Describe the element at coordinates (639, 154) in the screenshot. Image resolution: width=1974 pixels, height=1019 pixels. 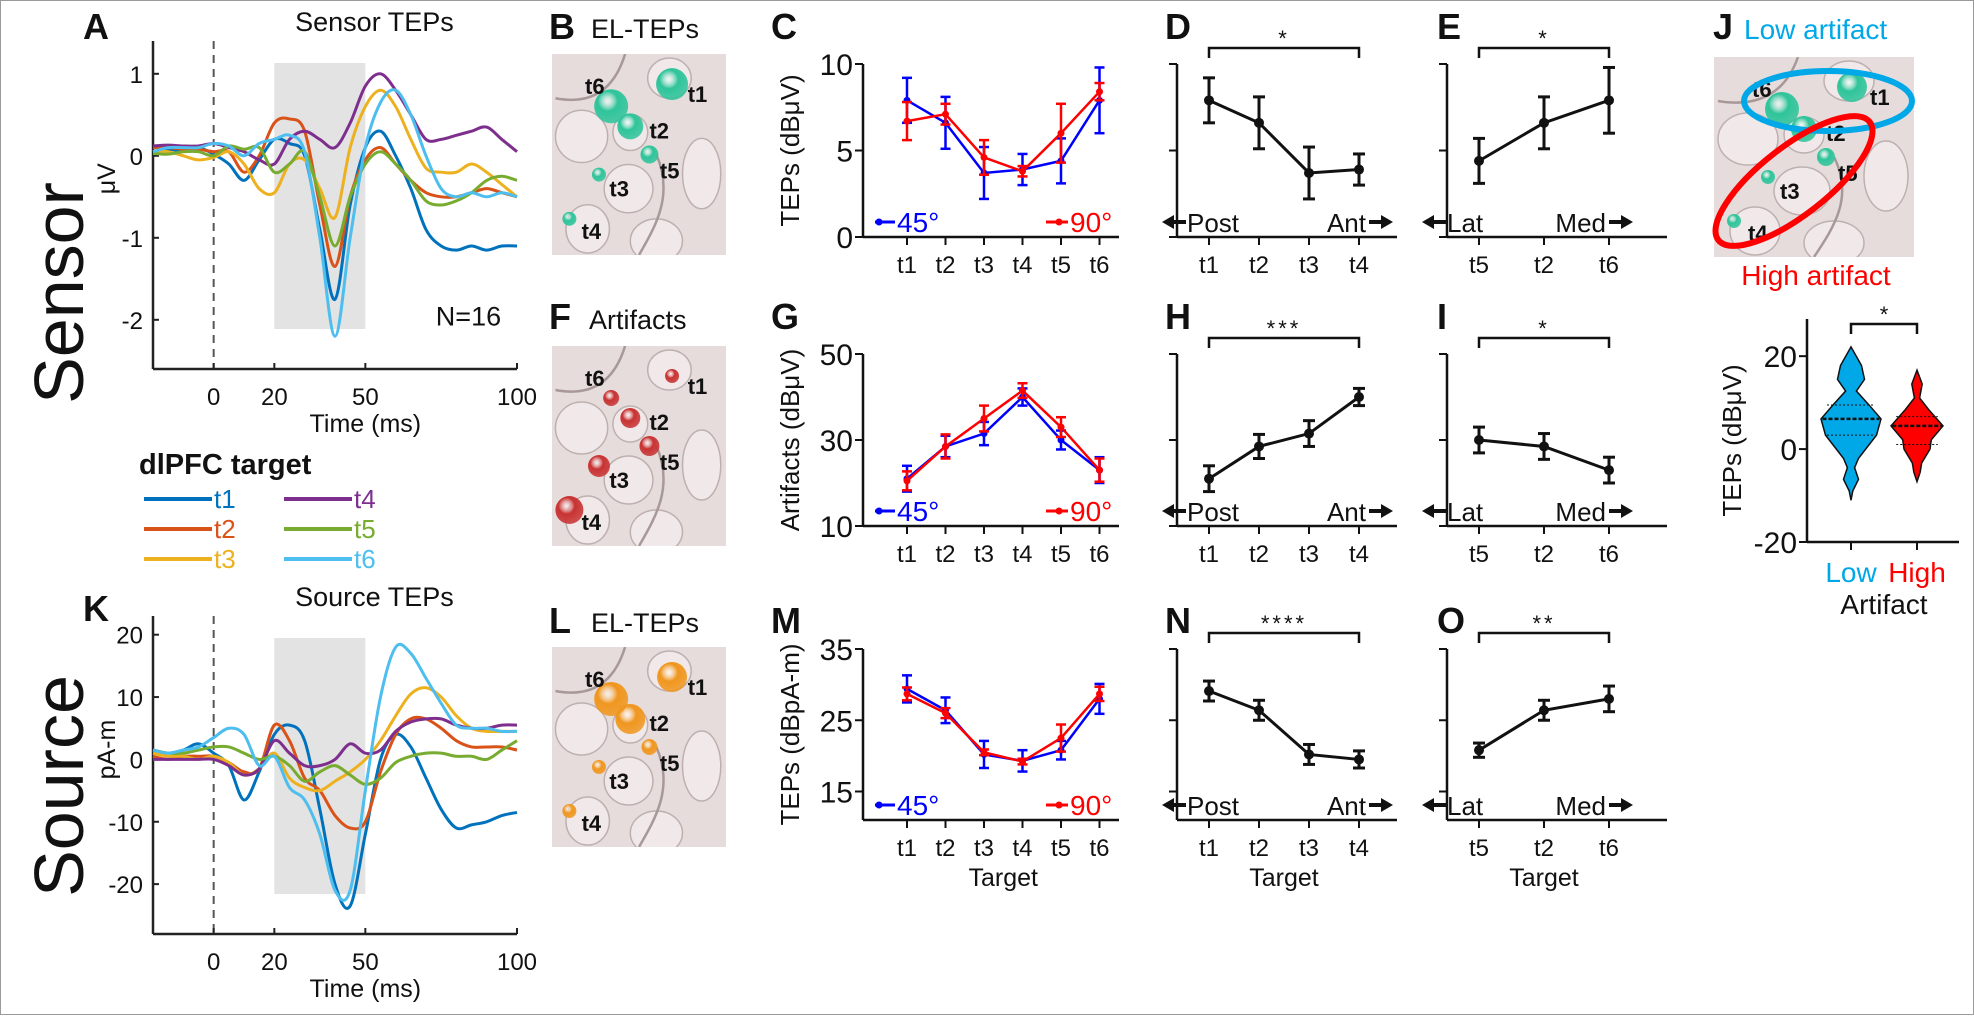
I see `brain-render-B: t1 t2 t3 t4 t5 t6` at that location.